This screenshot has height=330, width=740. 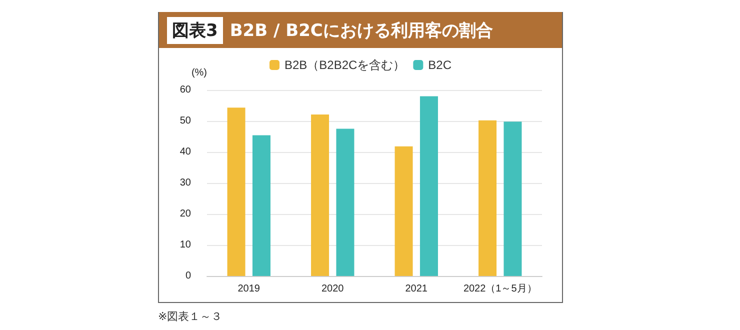 What do you see at coordinates (361, 31) in the screenshot?
I see `chart-subtitle: B2B / B2Cにおける利用客の割合` at bounding box center [361, 31].